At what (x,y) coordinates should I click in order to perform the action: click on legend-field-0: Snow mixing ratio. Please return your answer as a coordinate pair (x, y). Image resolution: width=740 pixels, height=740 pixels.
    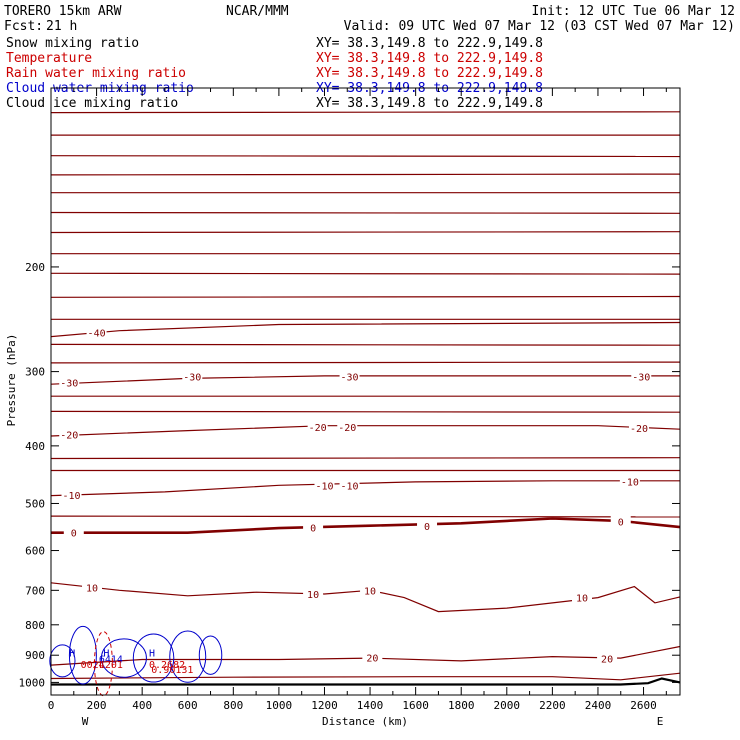
    Looking at the image, I should click on (72, 43).